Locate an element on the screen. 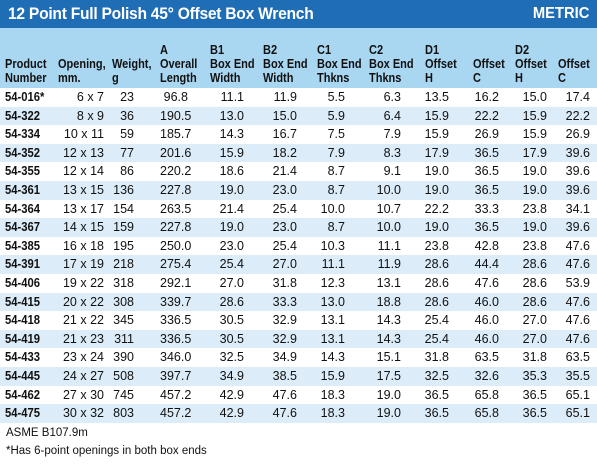  cell-c2-thickness: 10.7 is located at coordinates (385, 209).